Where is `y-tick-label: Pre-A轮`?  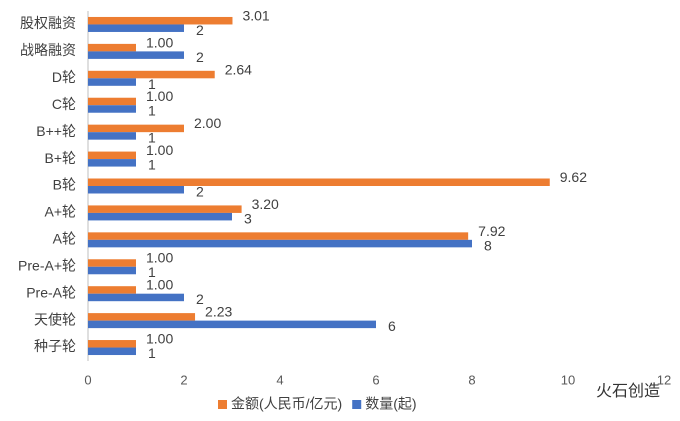 y-tick-label: Pre-A轮 is located at coordinates (51, 292).